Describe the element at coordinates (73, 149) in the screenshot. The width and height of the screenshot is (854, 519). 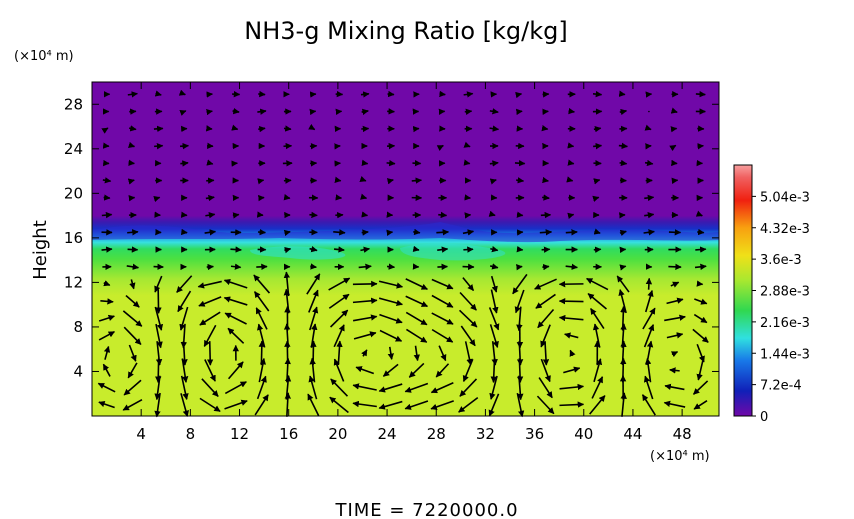
I see `y-tick-label: 24` at that location.